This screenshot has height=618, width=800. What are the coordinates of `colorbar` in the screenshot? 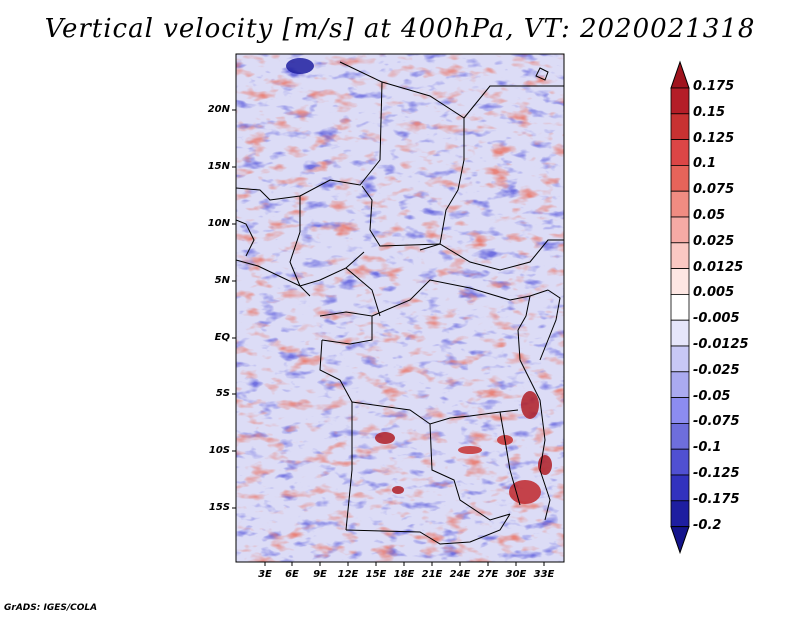 It's located at (680, 307).